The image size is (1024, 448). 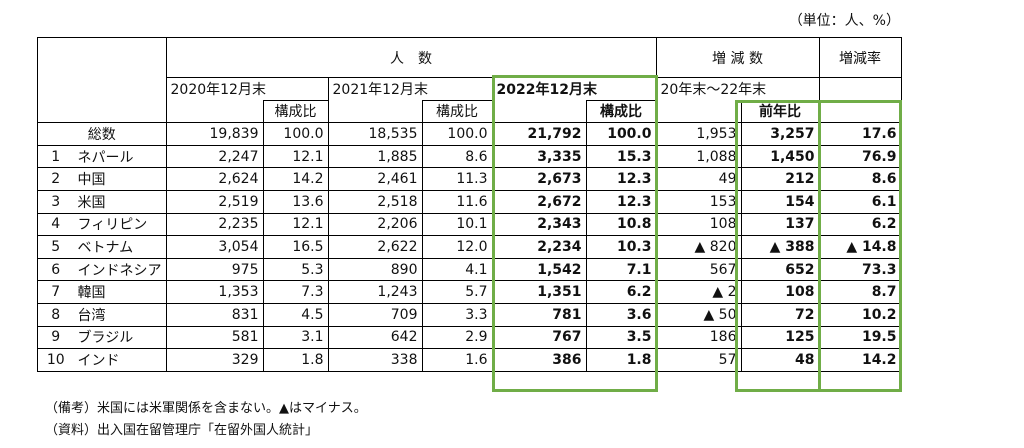 I want to click on people-count-header: 人 数, so click(x=411, y=57).